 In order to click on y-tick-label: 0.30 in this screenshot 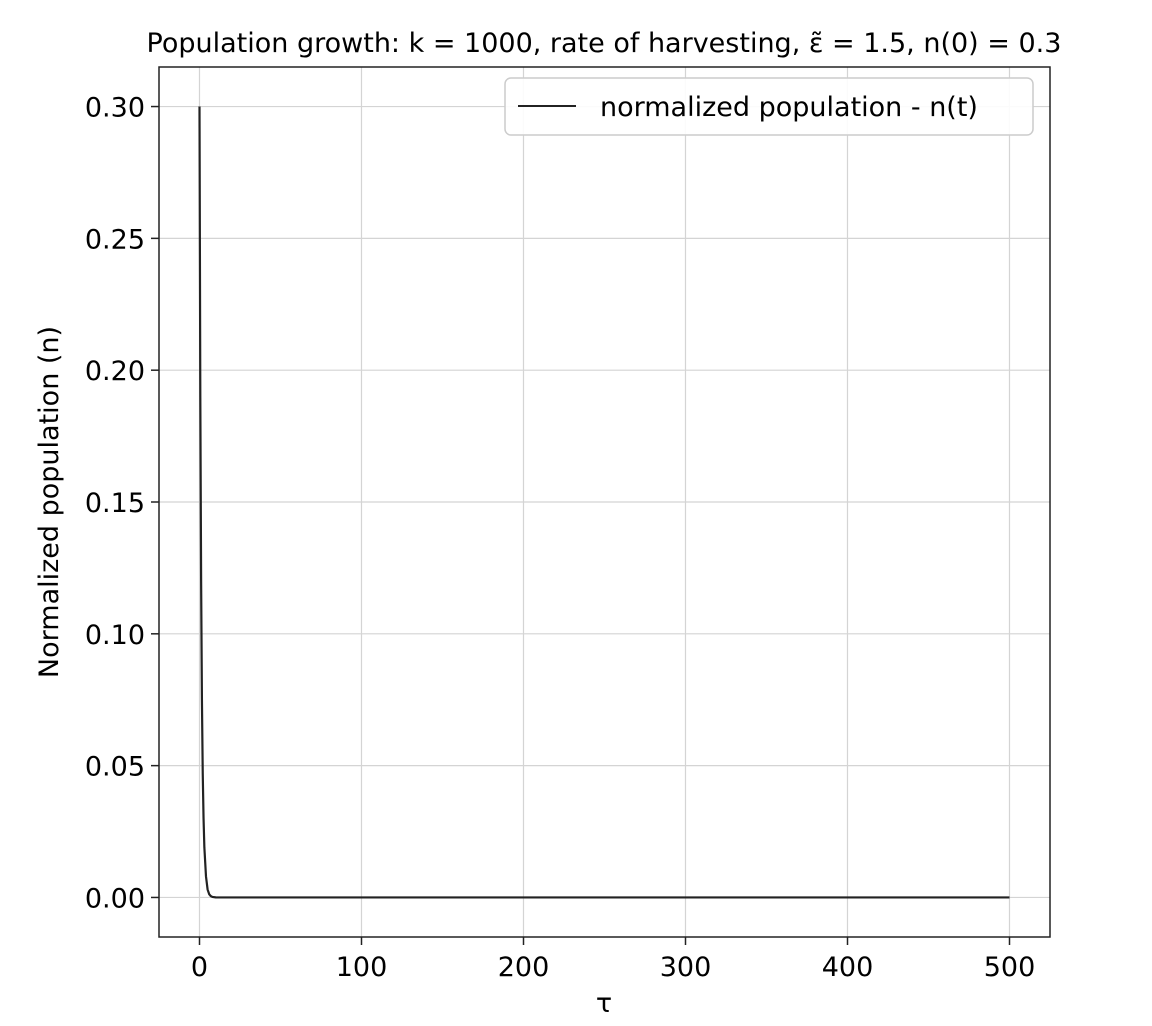, I will do `click(115, 108)`.